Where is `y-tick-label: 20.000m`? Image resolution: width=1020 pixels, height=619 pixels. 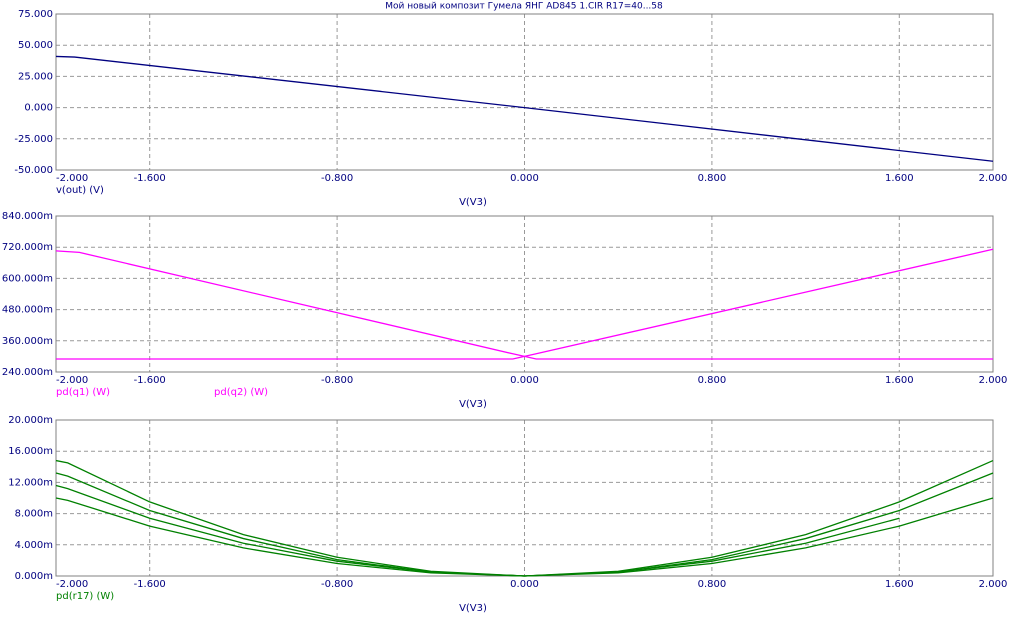 y-tick-label: 20.000m is located at coordinates (30, 420).